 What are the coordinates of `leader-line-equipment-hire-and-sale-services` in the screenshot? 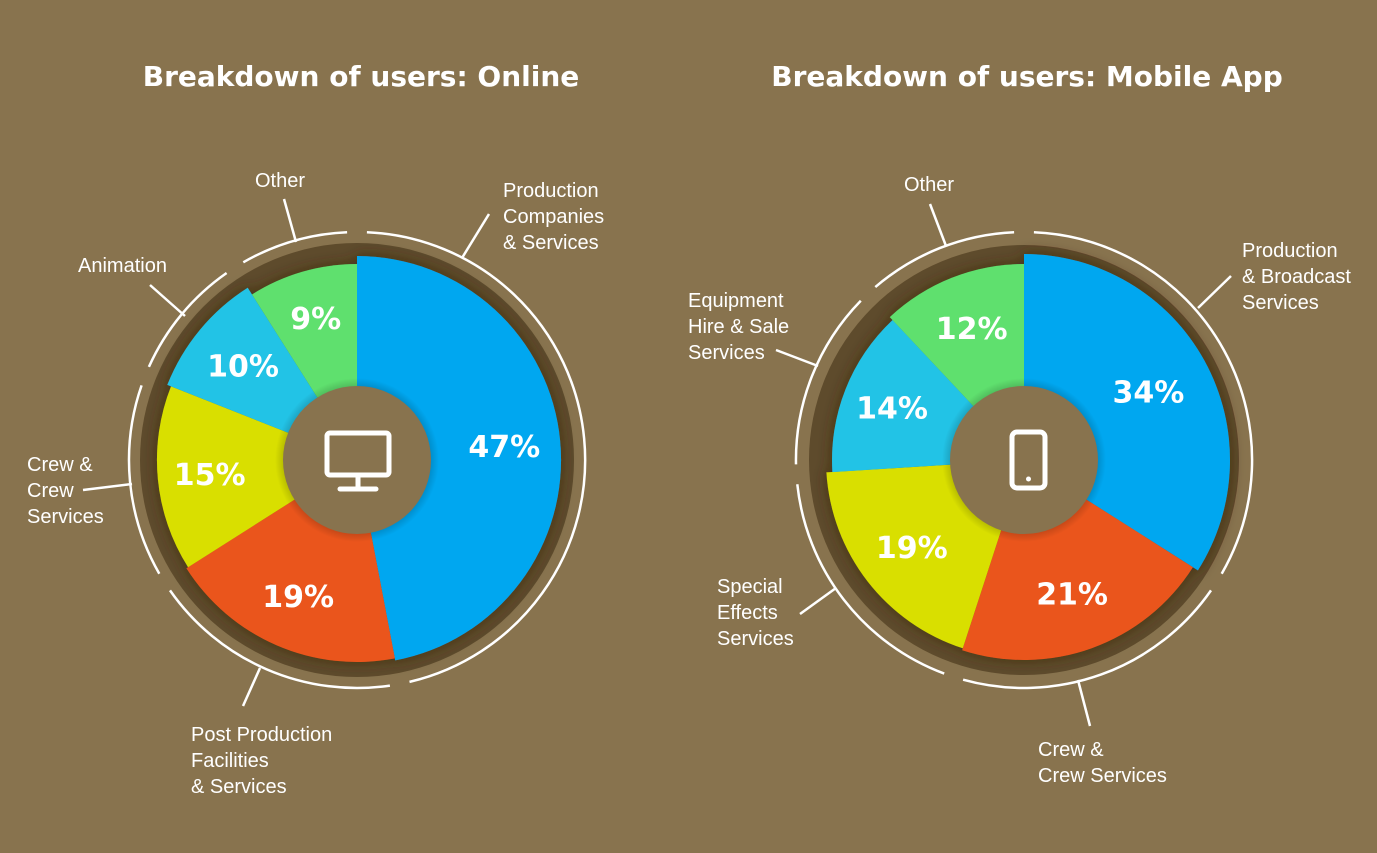 It's located at (797, 358).